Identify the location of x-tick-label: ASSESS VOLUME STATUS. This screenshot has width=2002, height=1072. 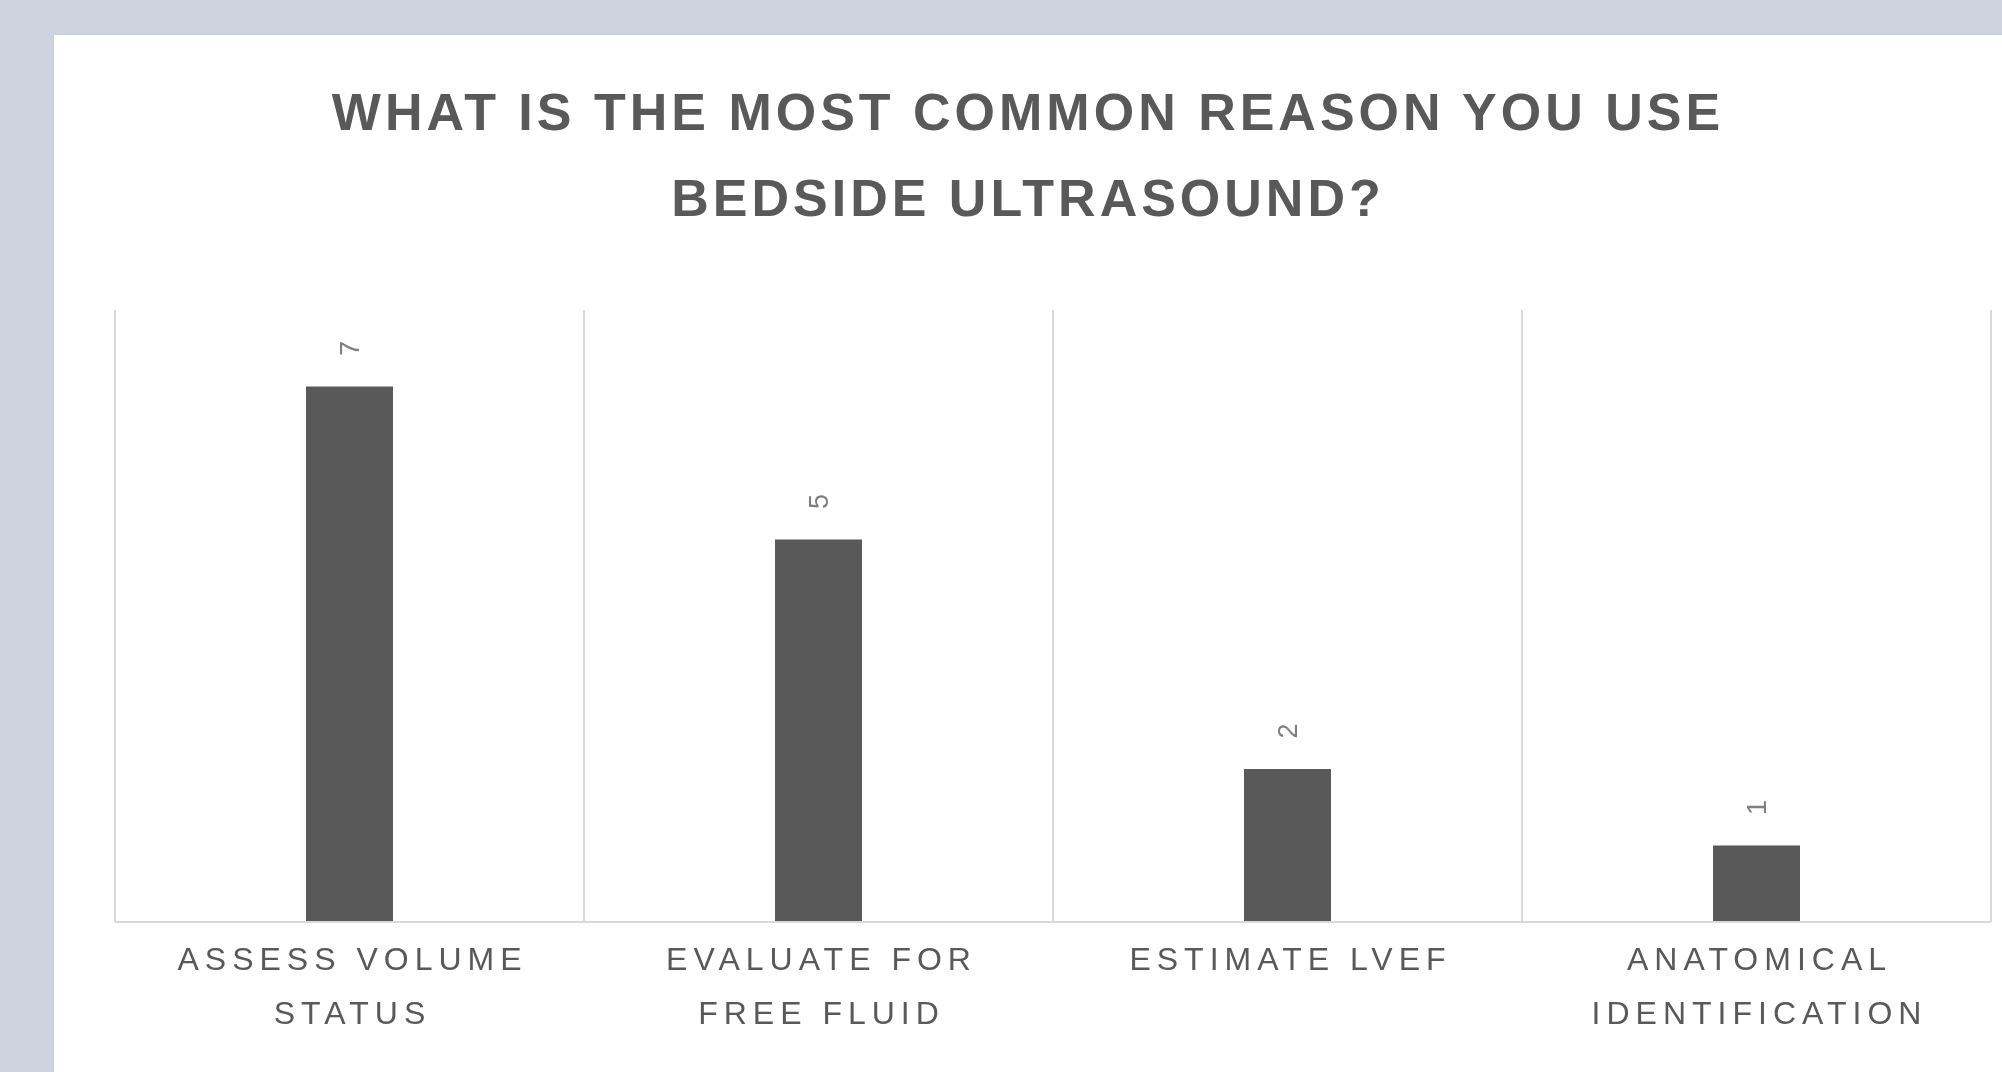
(352, 986).